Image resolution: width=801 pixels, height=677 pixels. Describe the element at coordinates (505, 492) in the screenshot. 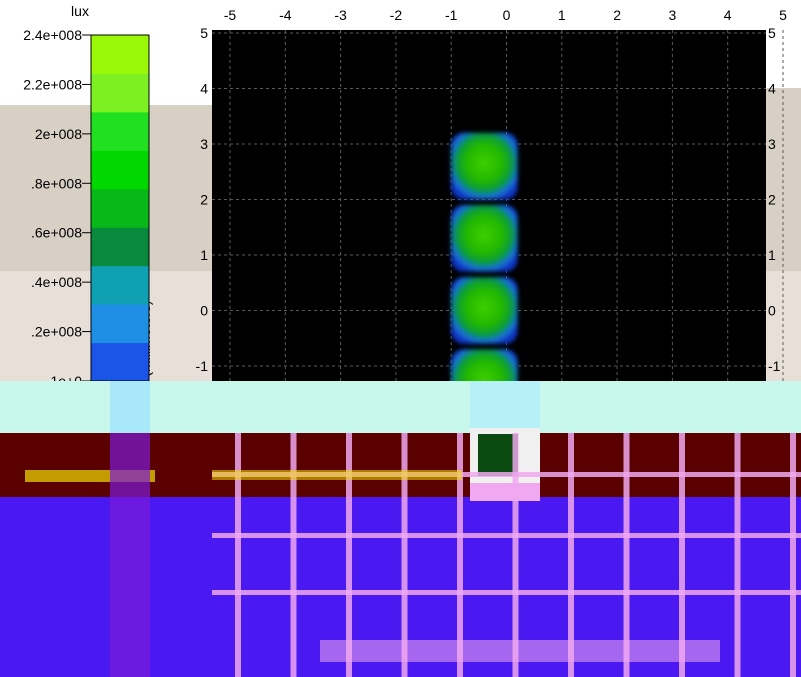

I see `artifact-spot-pink` at that location.